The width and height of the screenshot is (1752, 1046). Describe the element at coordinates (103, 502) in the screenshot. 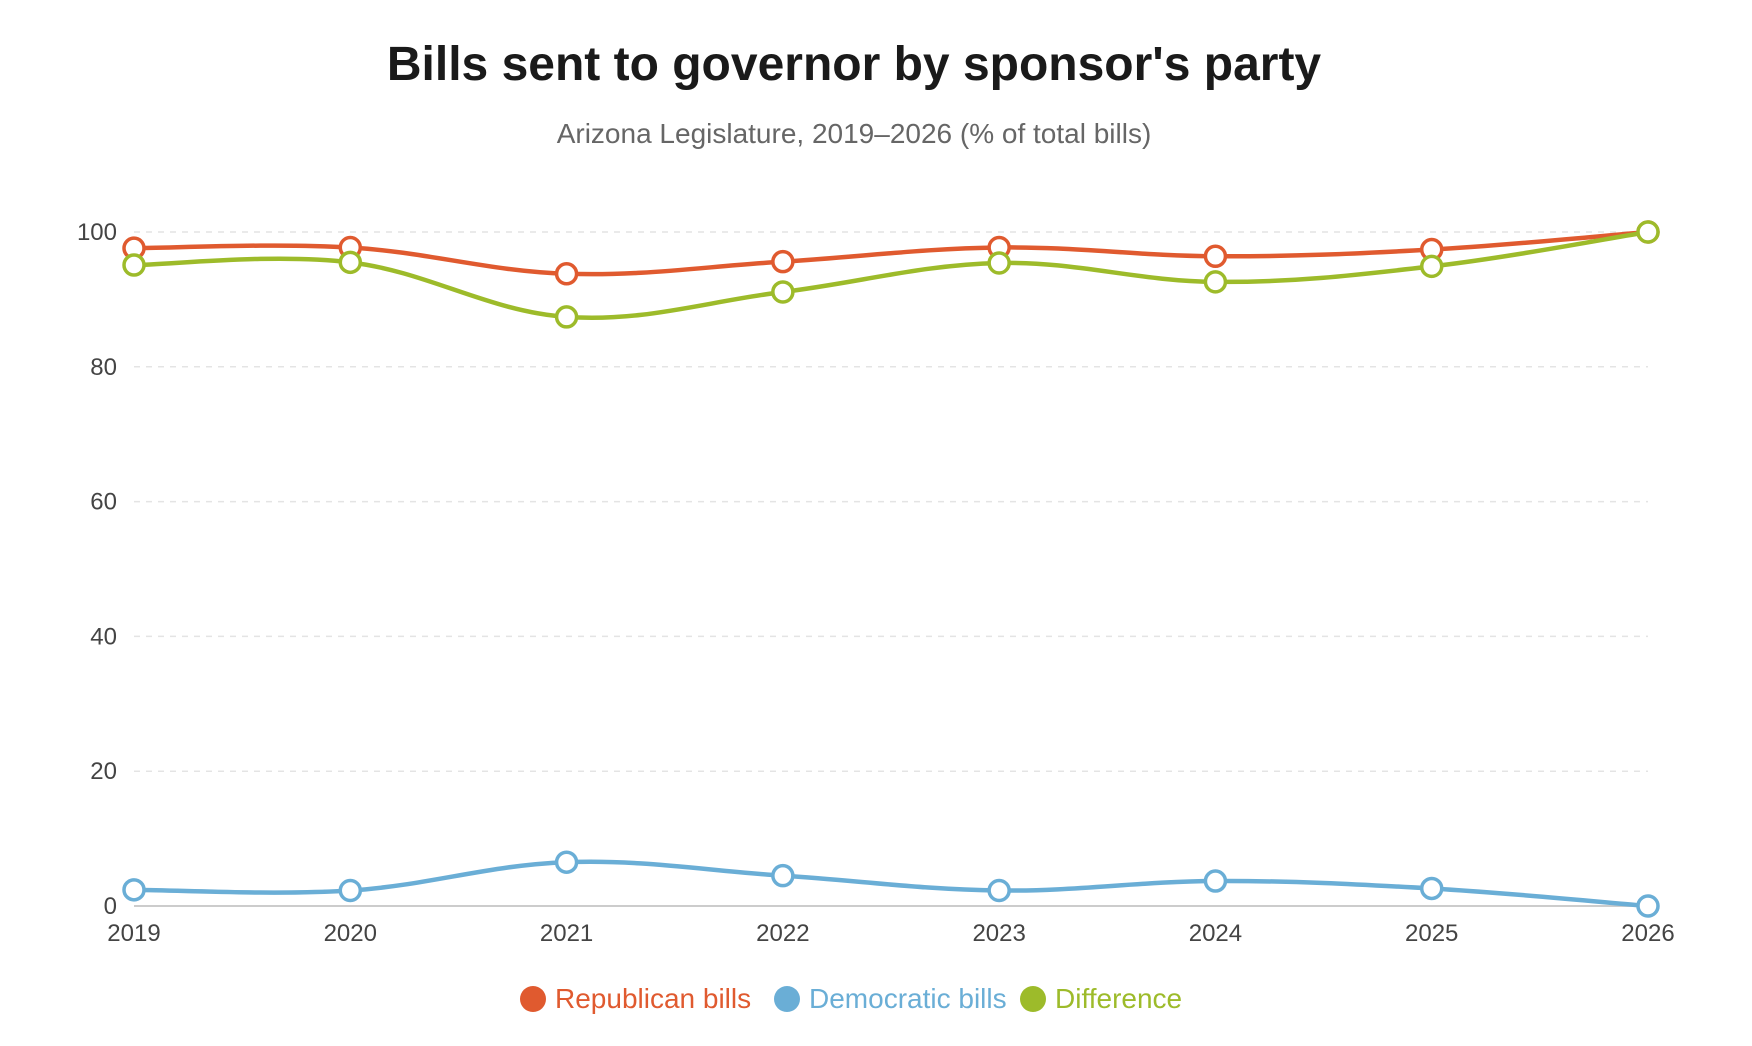

I see `y-tick-label: 60` at that location.